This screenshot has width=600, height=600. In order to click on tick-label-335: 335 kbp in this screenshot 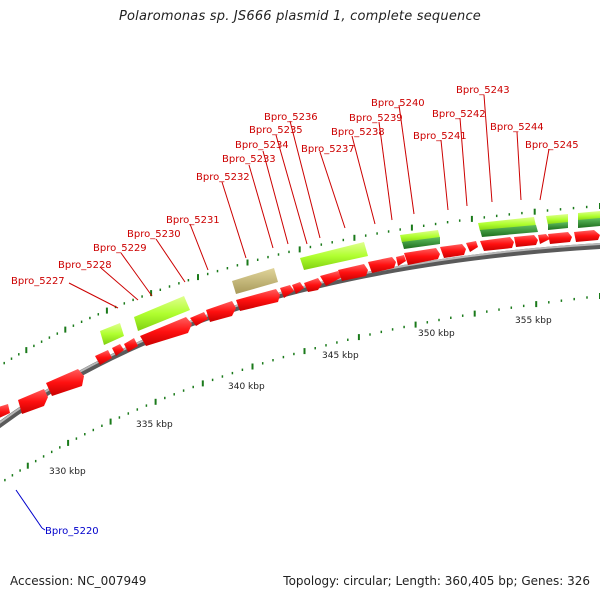, I will do `click(154, 425)`.